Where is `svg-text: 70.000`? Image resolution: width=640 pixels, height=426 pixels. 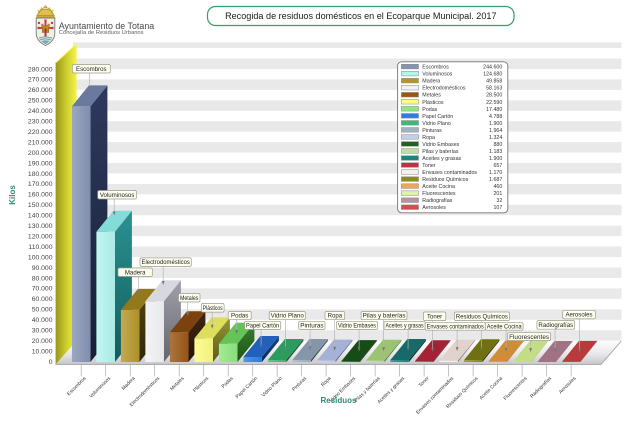 svg-text: 70.000 is located at coordinates (42, 289).